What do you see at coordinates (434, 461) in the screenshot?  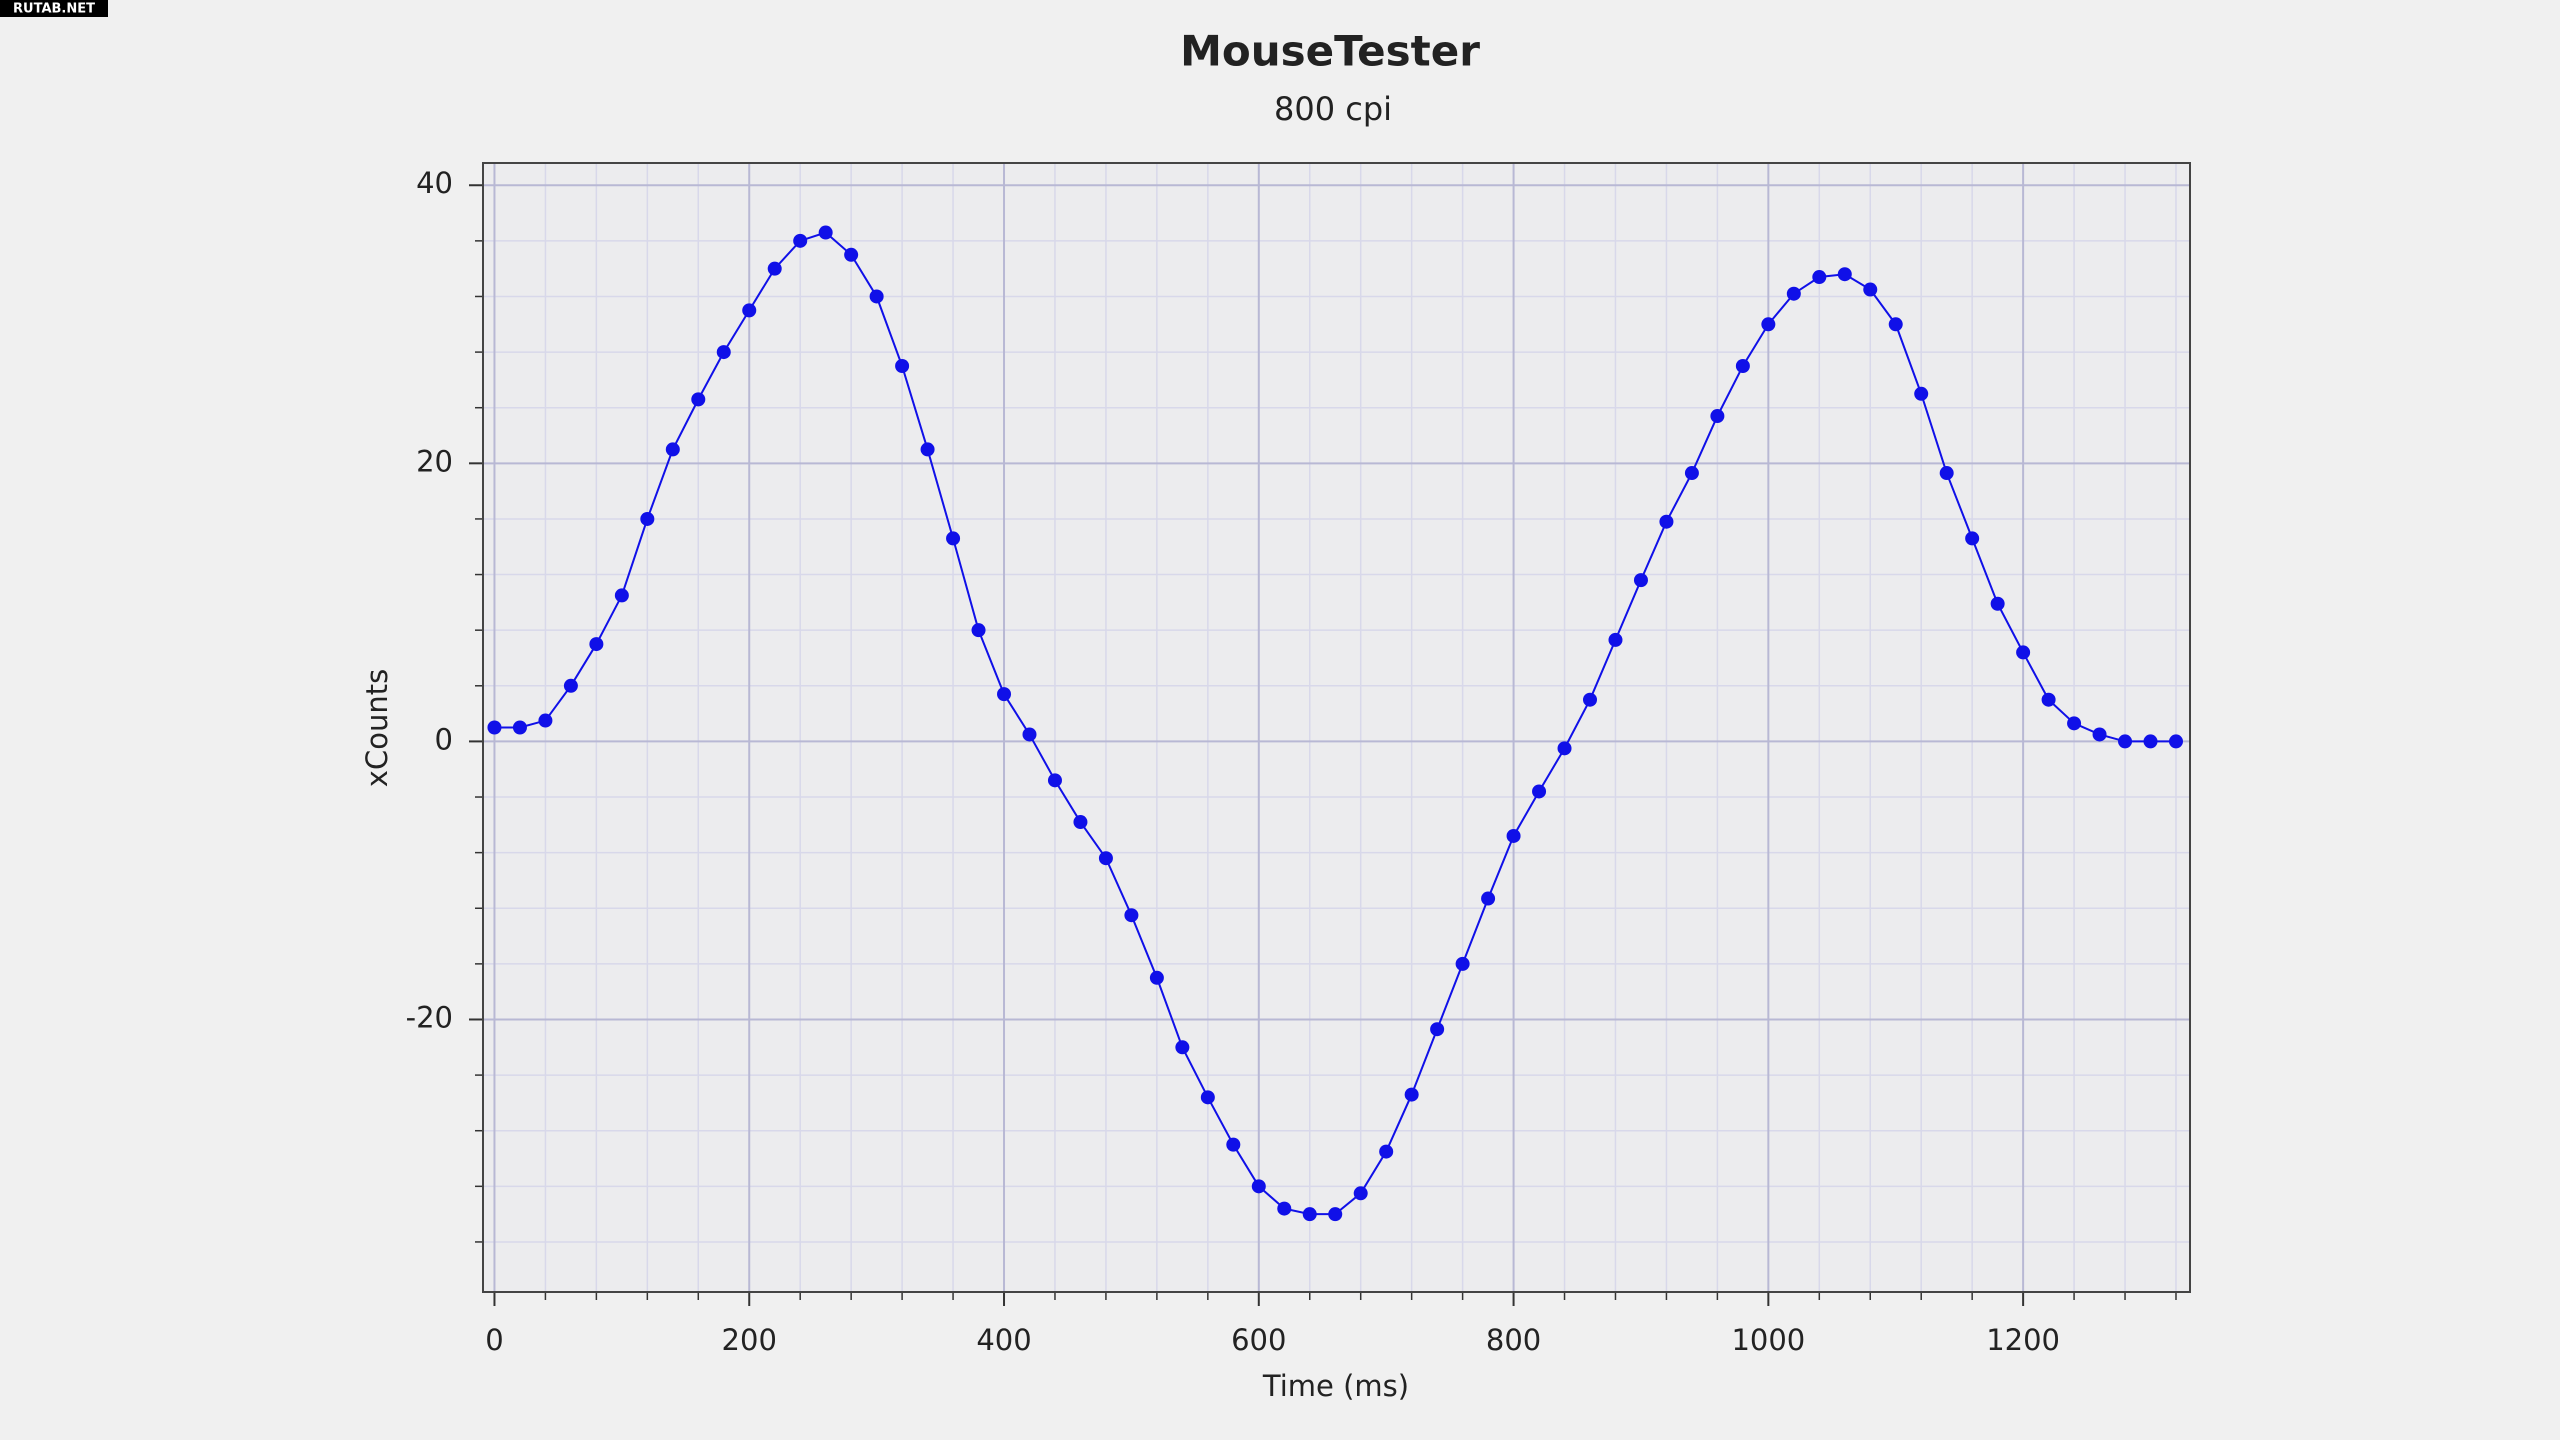 I see `y-tick-label: 20` at bounding box center [434, 461].